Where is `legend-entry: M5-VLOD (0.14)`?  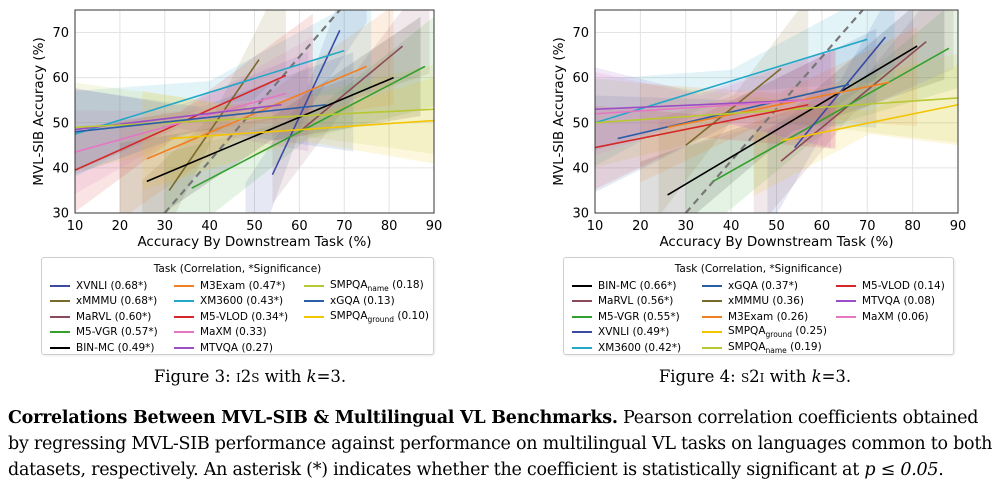 legend-entry: M5-VLOD (0.14) is located at coordinates (898, 286).